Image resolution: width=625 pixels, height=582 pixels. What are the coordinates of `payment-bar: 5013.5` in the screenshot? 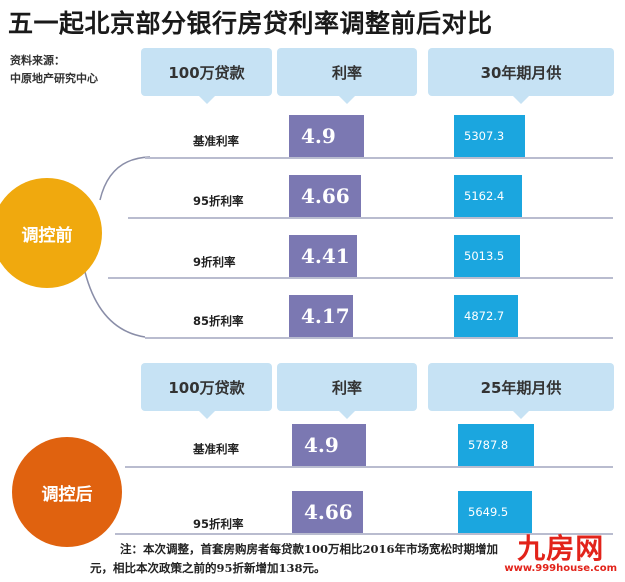 It's located at (487, 256).